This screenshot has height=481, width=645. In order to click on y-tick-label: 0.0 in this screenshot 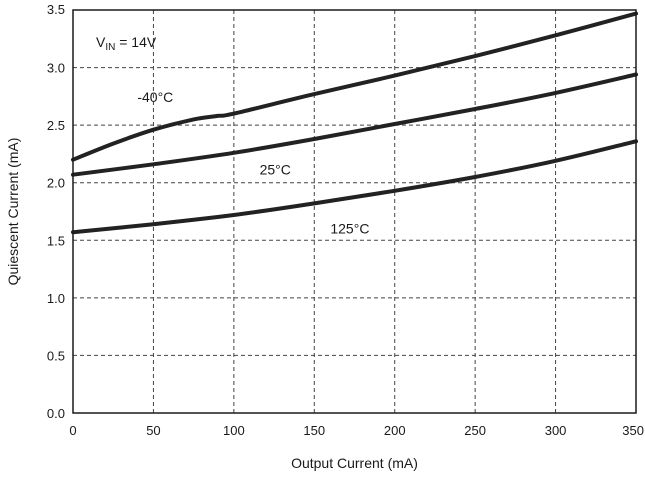, I will do `click(56, 413)`.